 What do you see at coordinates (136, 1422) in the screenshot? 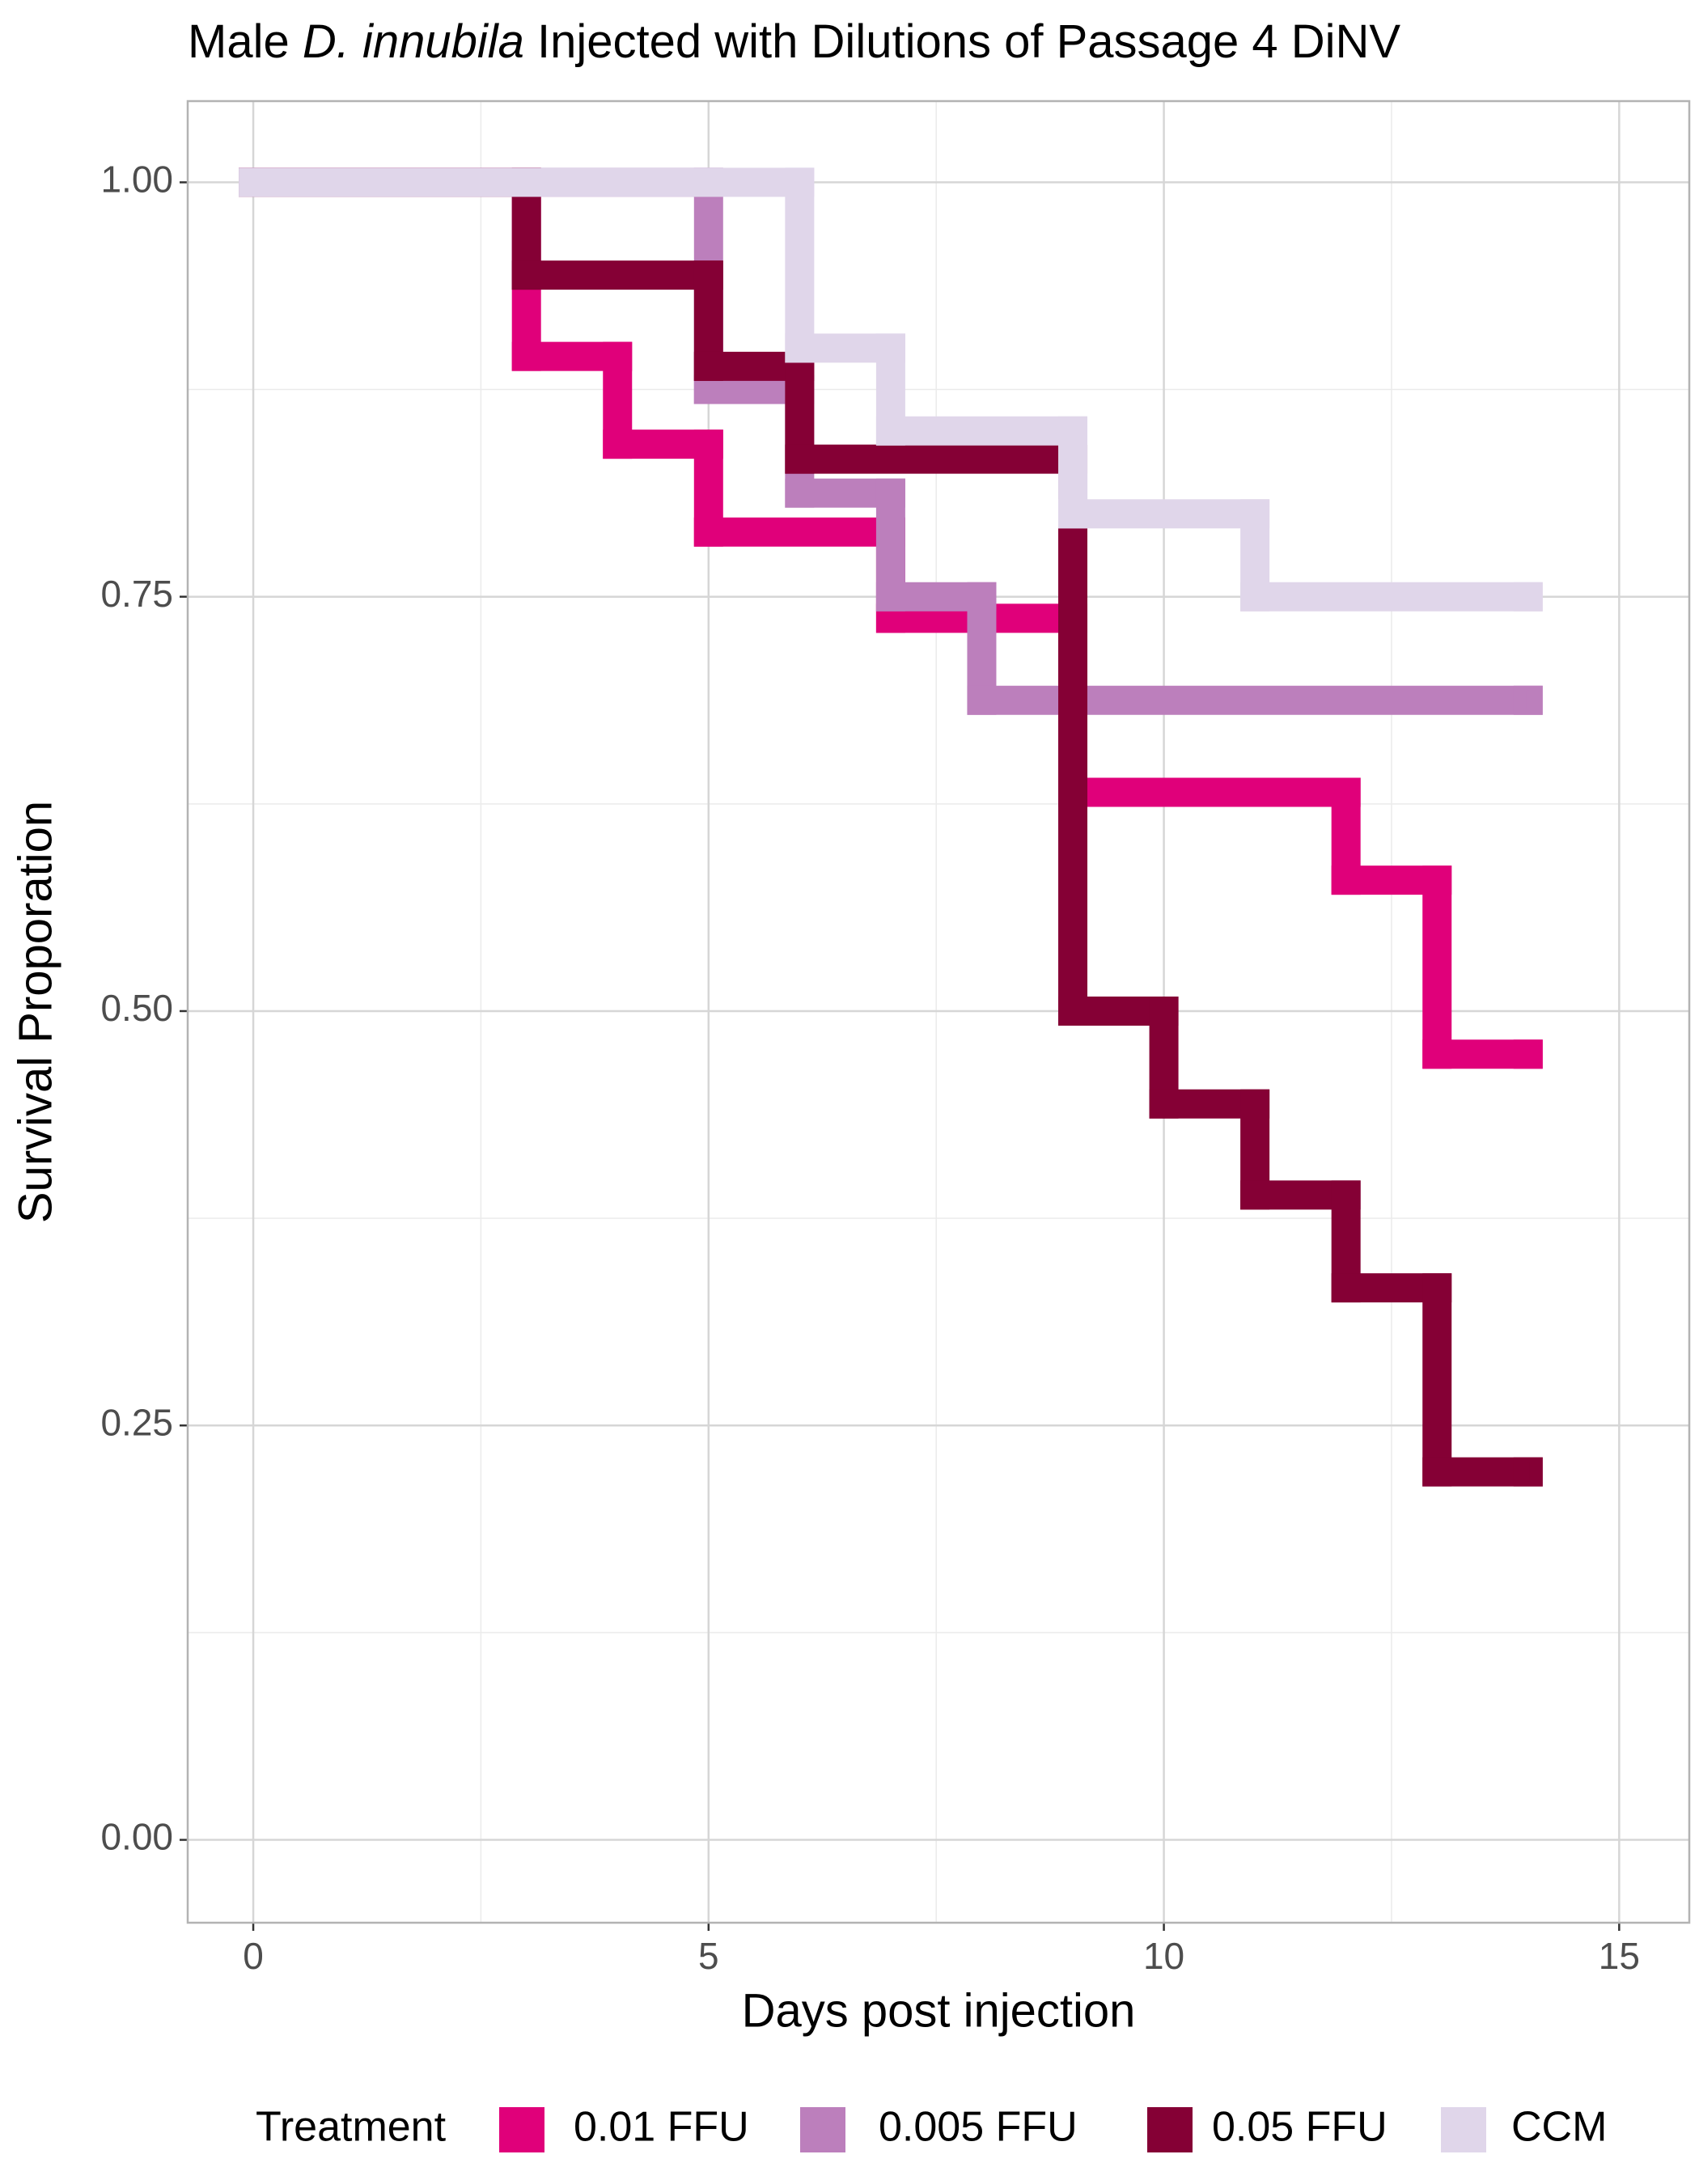
I see `y-tick-label: 0.25` at bounding box center [136, 1422].